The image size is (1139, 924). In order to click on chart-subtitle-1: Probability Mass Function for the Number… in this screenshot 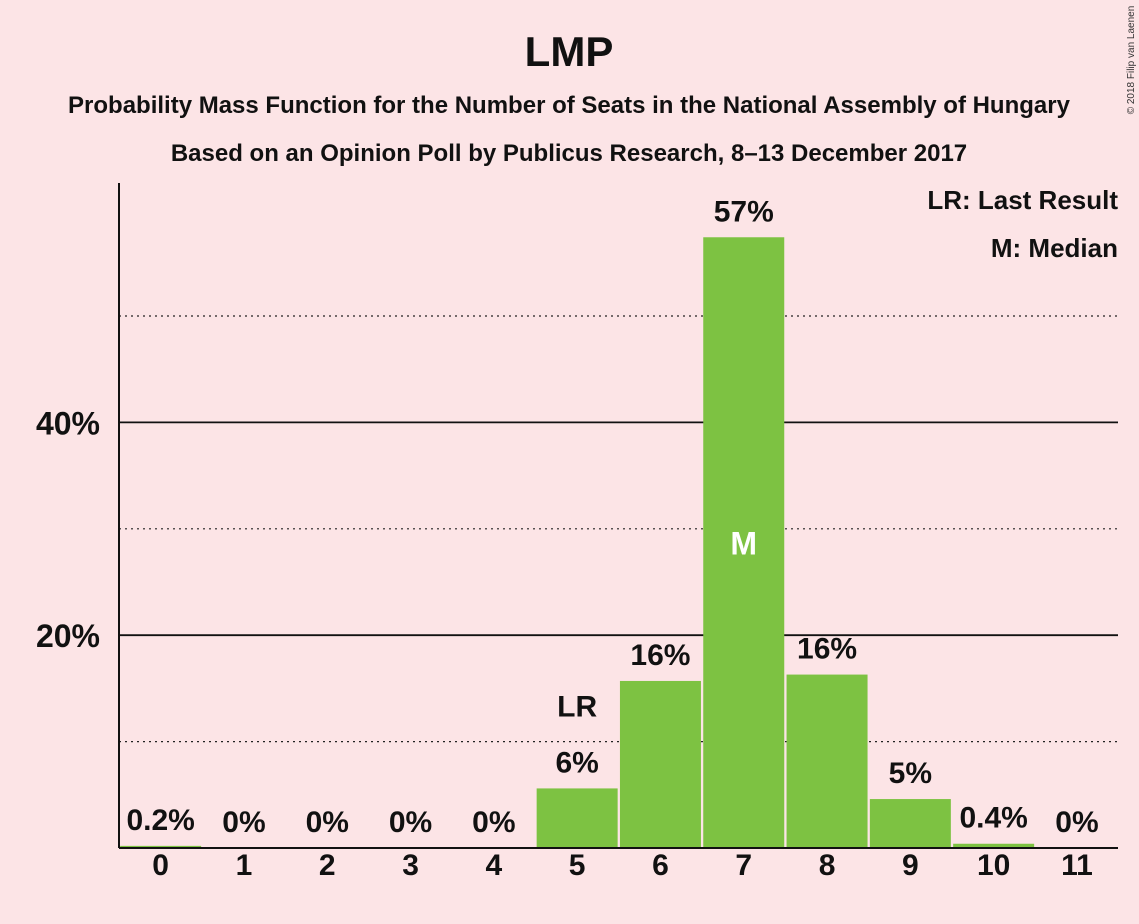, I will do `click(569, 105)`.